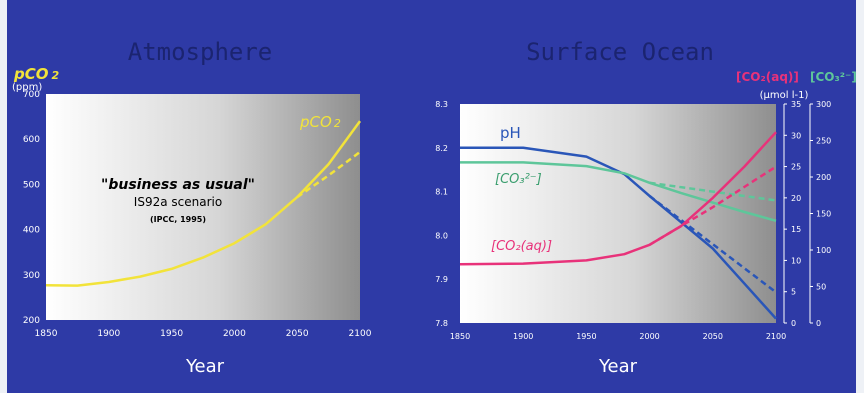  I want to click on ocean-co3-axis: 0 50 100 150 200 250 300, so click(820, 214).